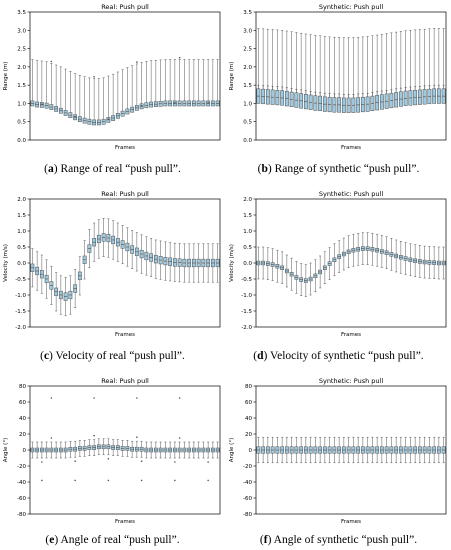 The image size is (451, 550). I want to click on y-tick-label: 3.5, so click(21, 13).